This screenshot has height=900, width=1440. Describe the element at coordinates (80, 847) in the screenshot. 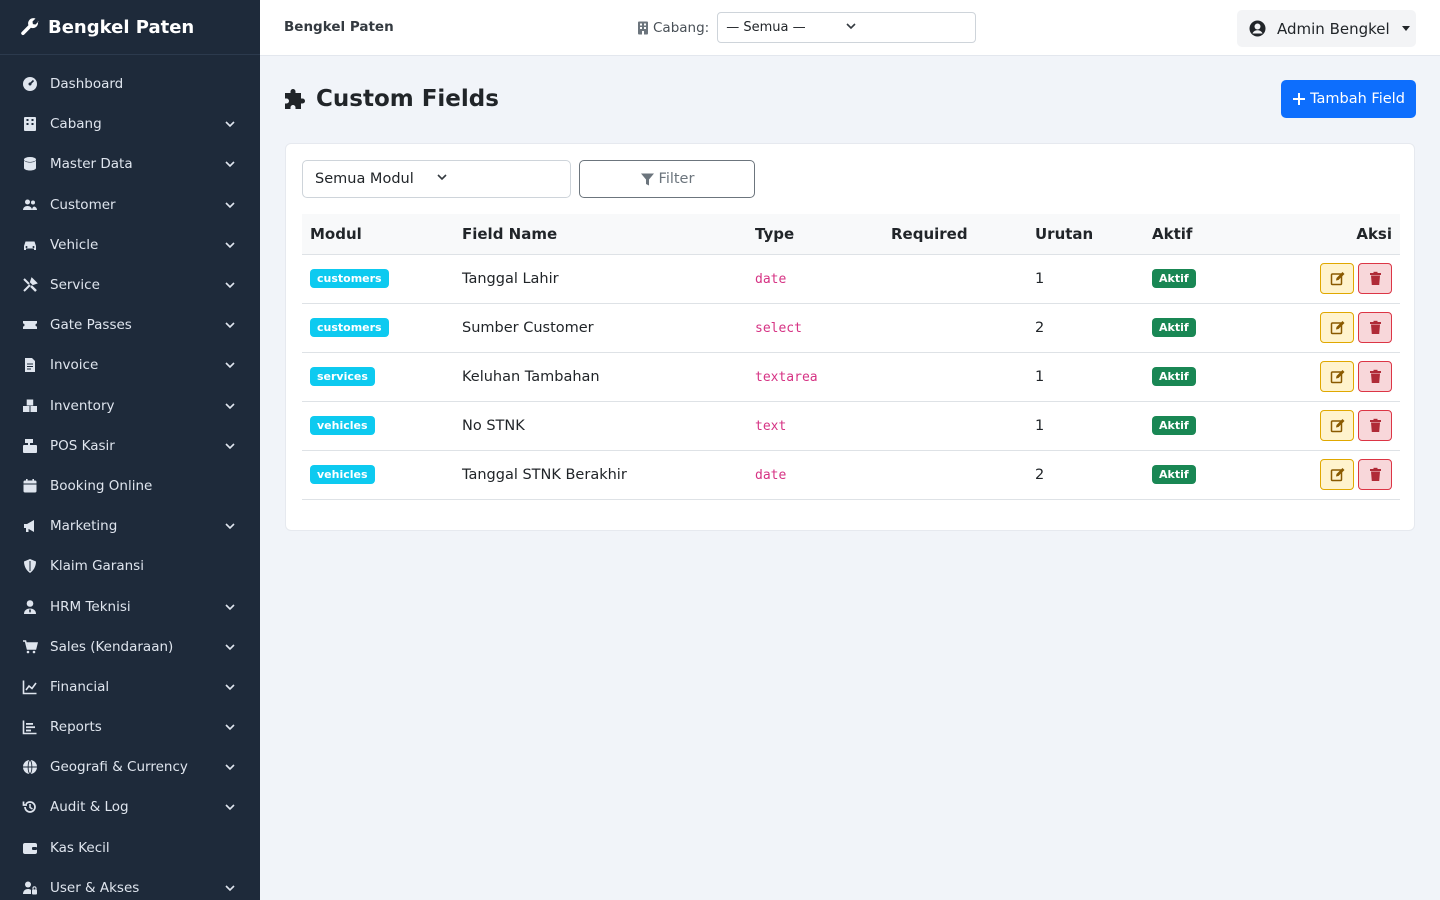

I see `sidebar-item-label: Kas Kecil` at that location.